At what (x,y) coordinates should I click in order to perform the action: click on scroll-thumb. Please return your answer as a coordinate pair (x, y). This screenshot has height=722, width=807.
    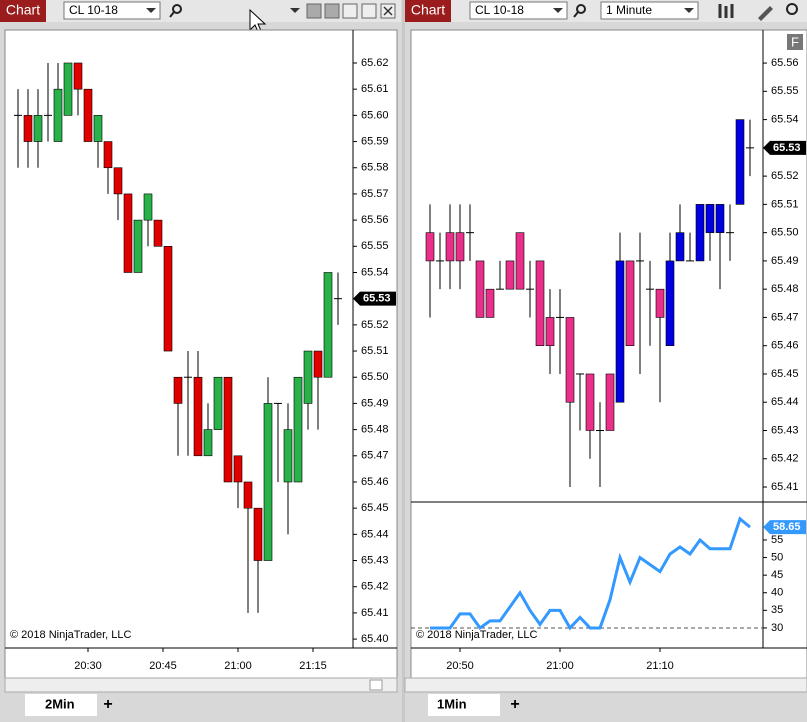
    Looking at the image, I should click on (376, 685).